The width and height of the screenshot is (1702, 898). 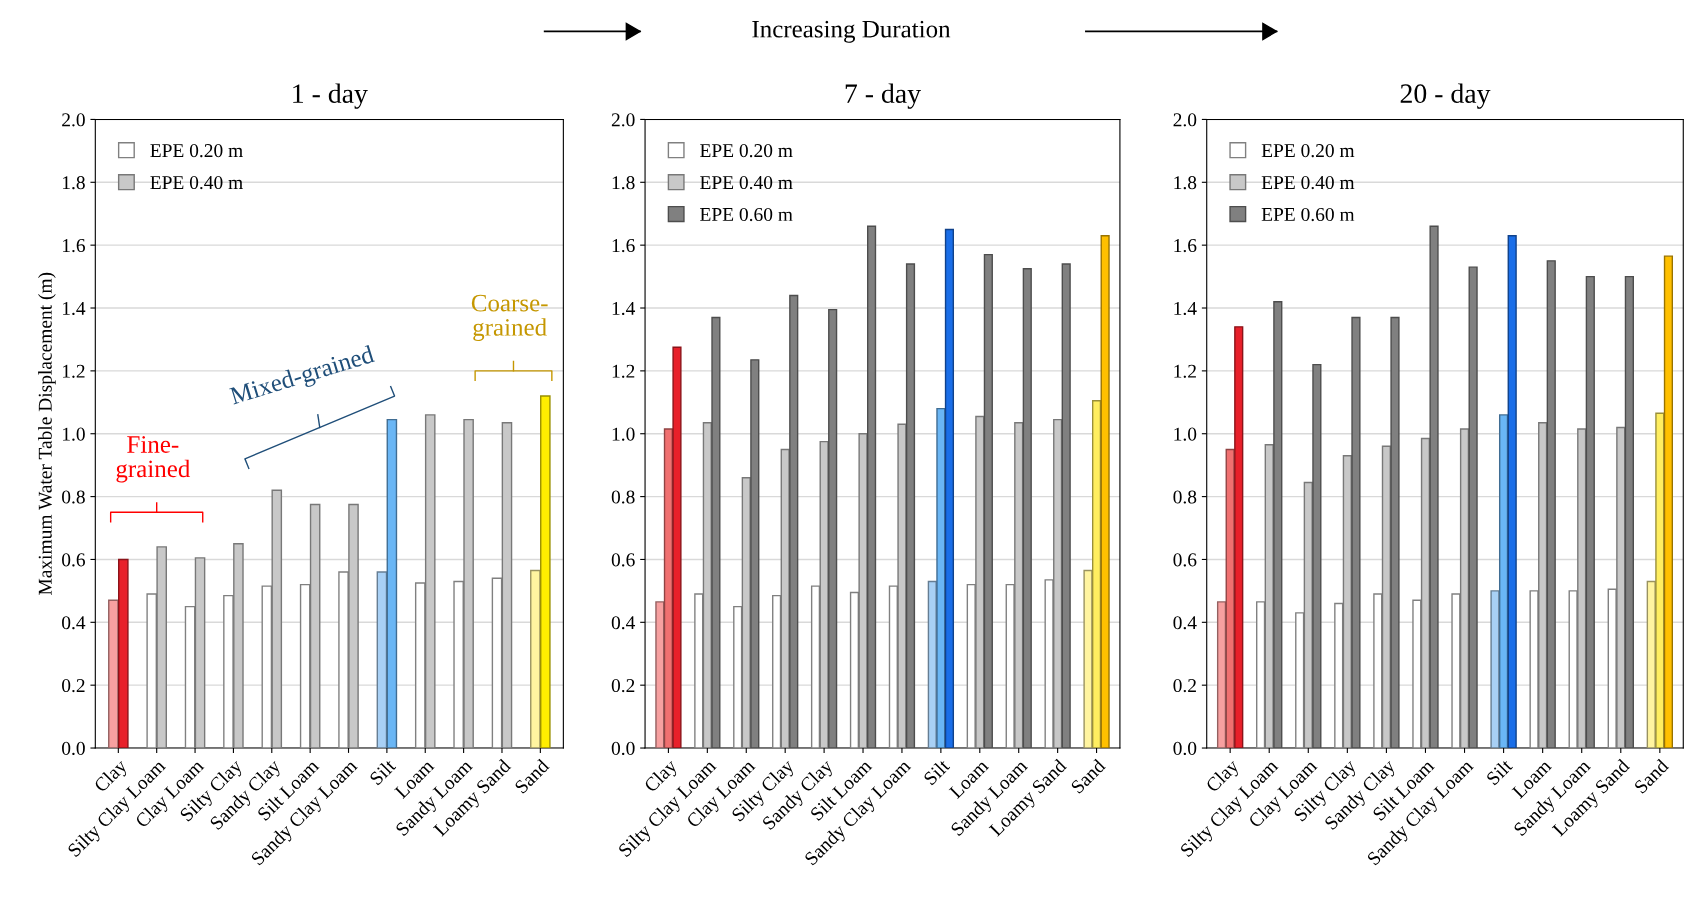 I want to click on text: Increasing Duration, so click(x=851, y=31).